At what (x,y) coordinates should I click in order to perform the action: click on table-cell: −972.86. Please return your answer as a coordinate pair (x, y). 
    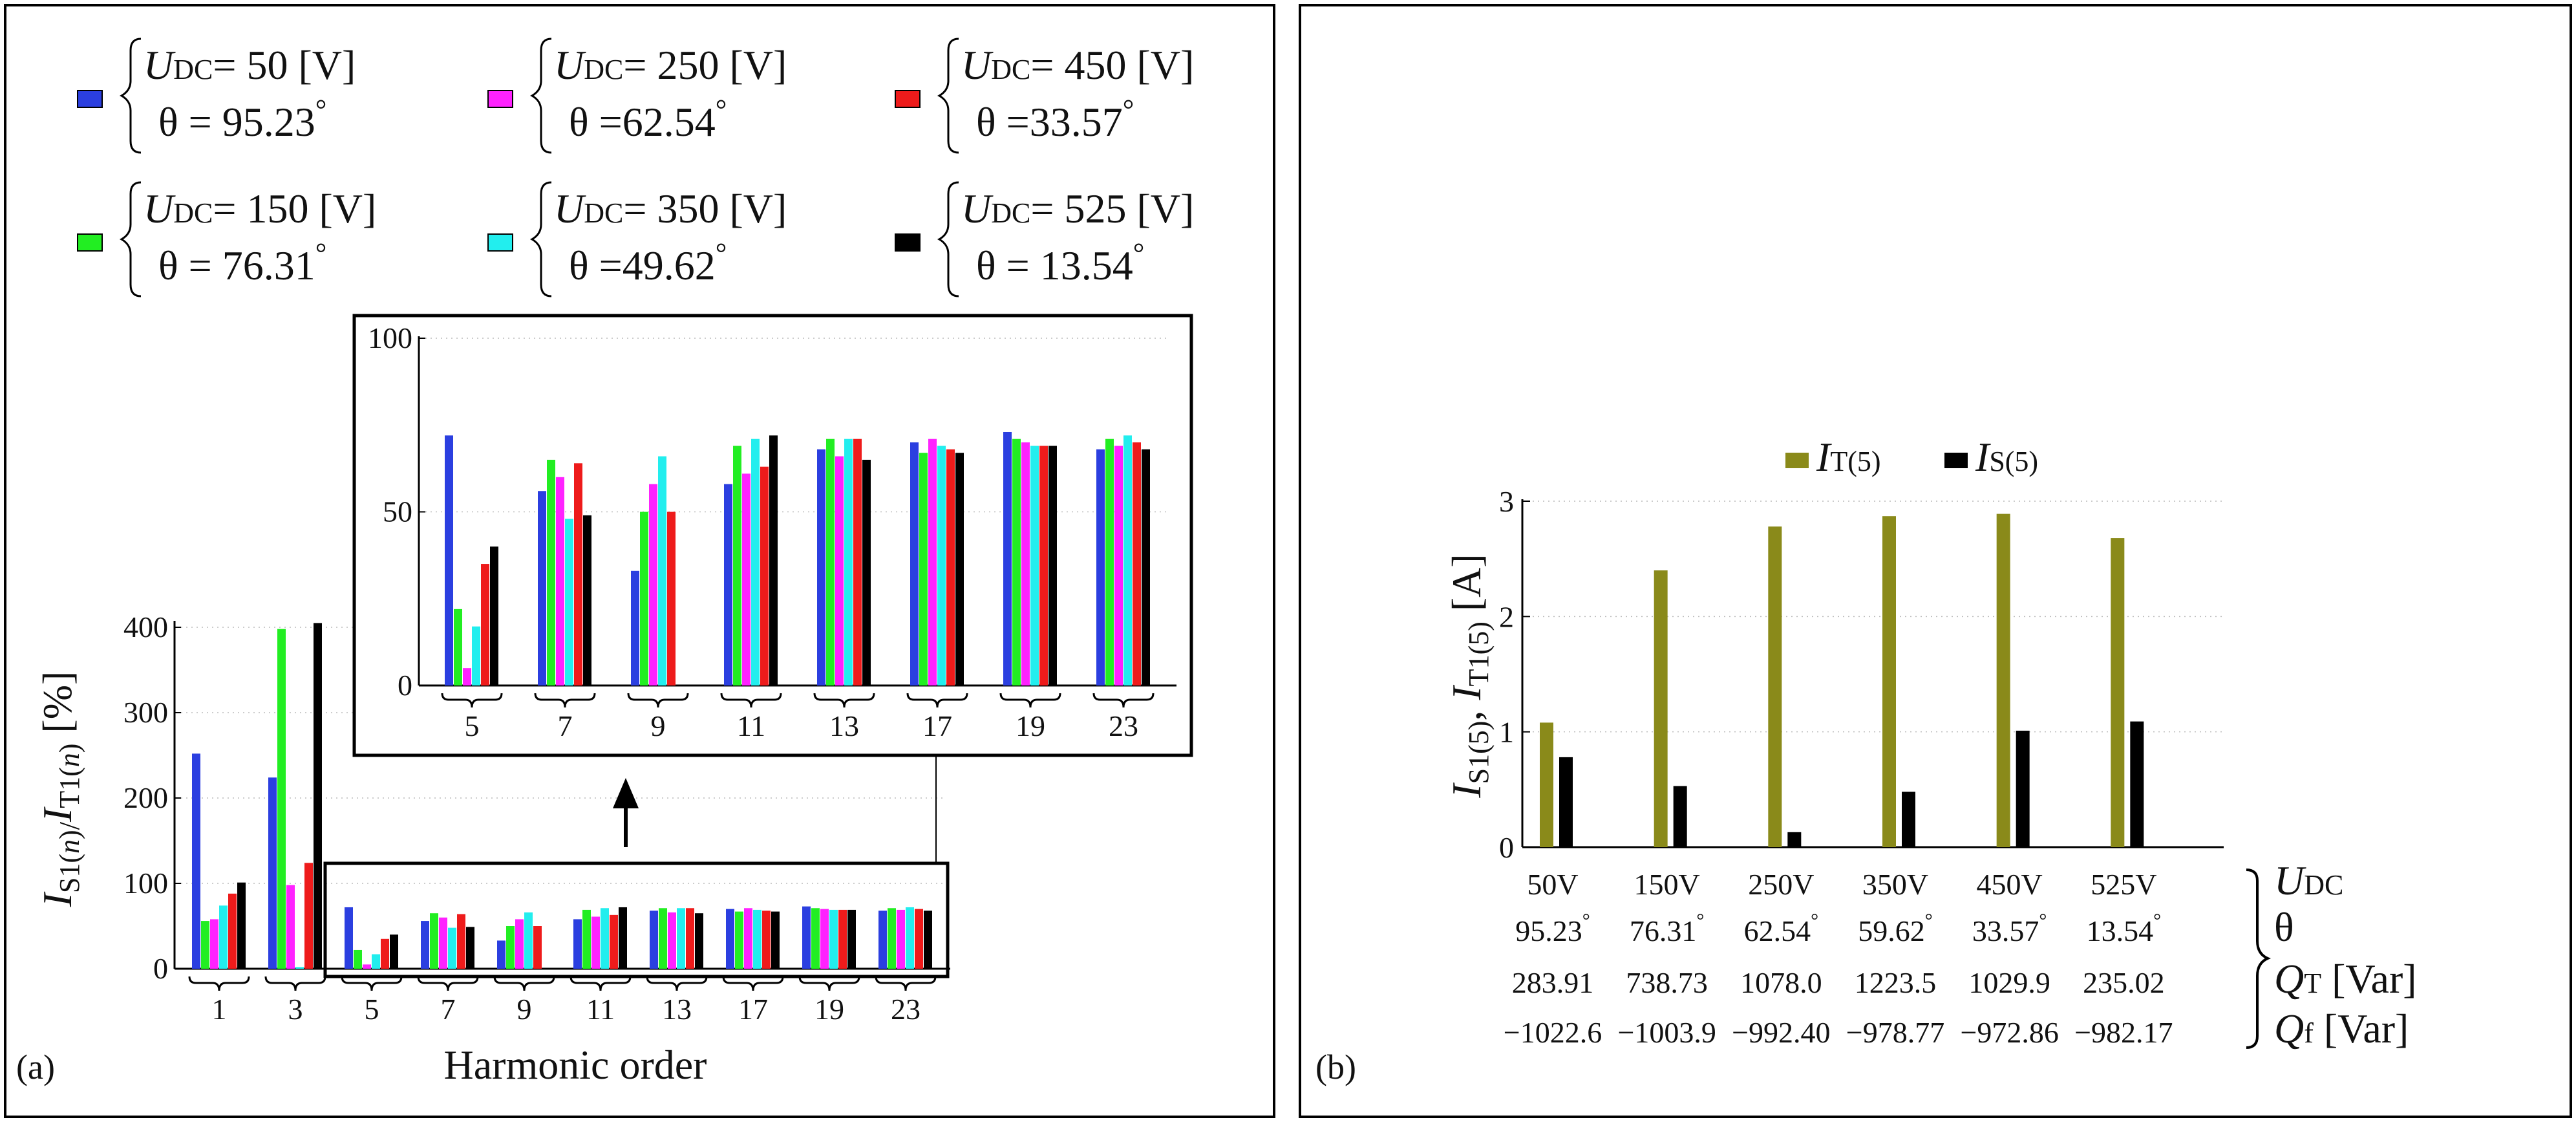
    Looking at the image, I should click on (2009, 1033).